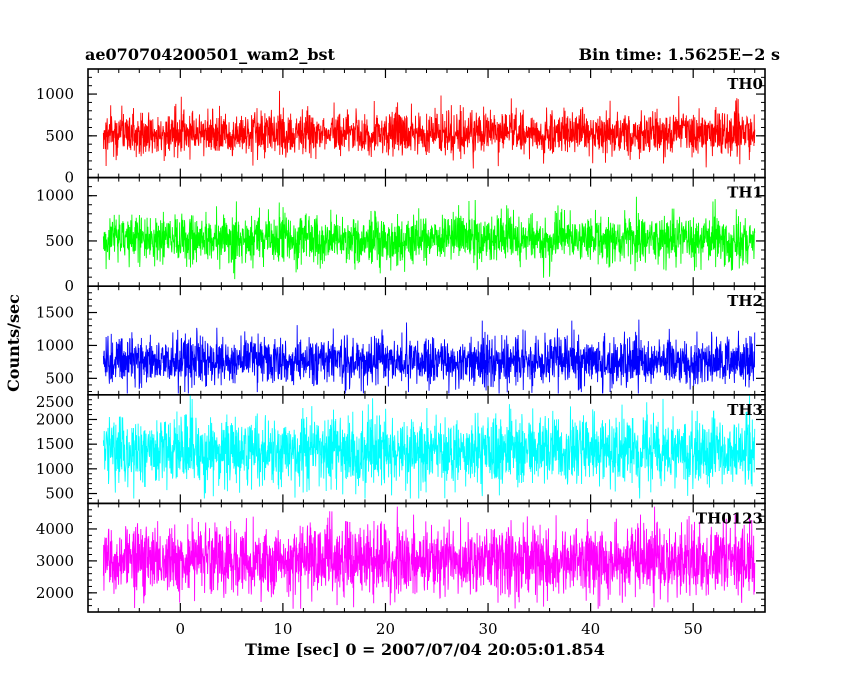 Image resolution: width=850 pixels, height=680 pixels. I want to click on y-tick-label: 3000, so click(55, 561).